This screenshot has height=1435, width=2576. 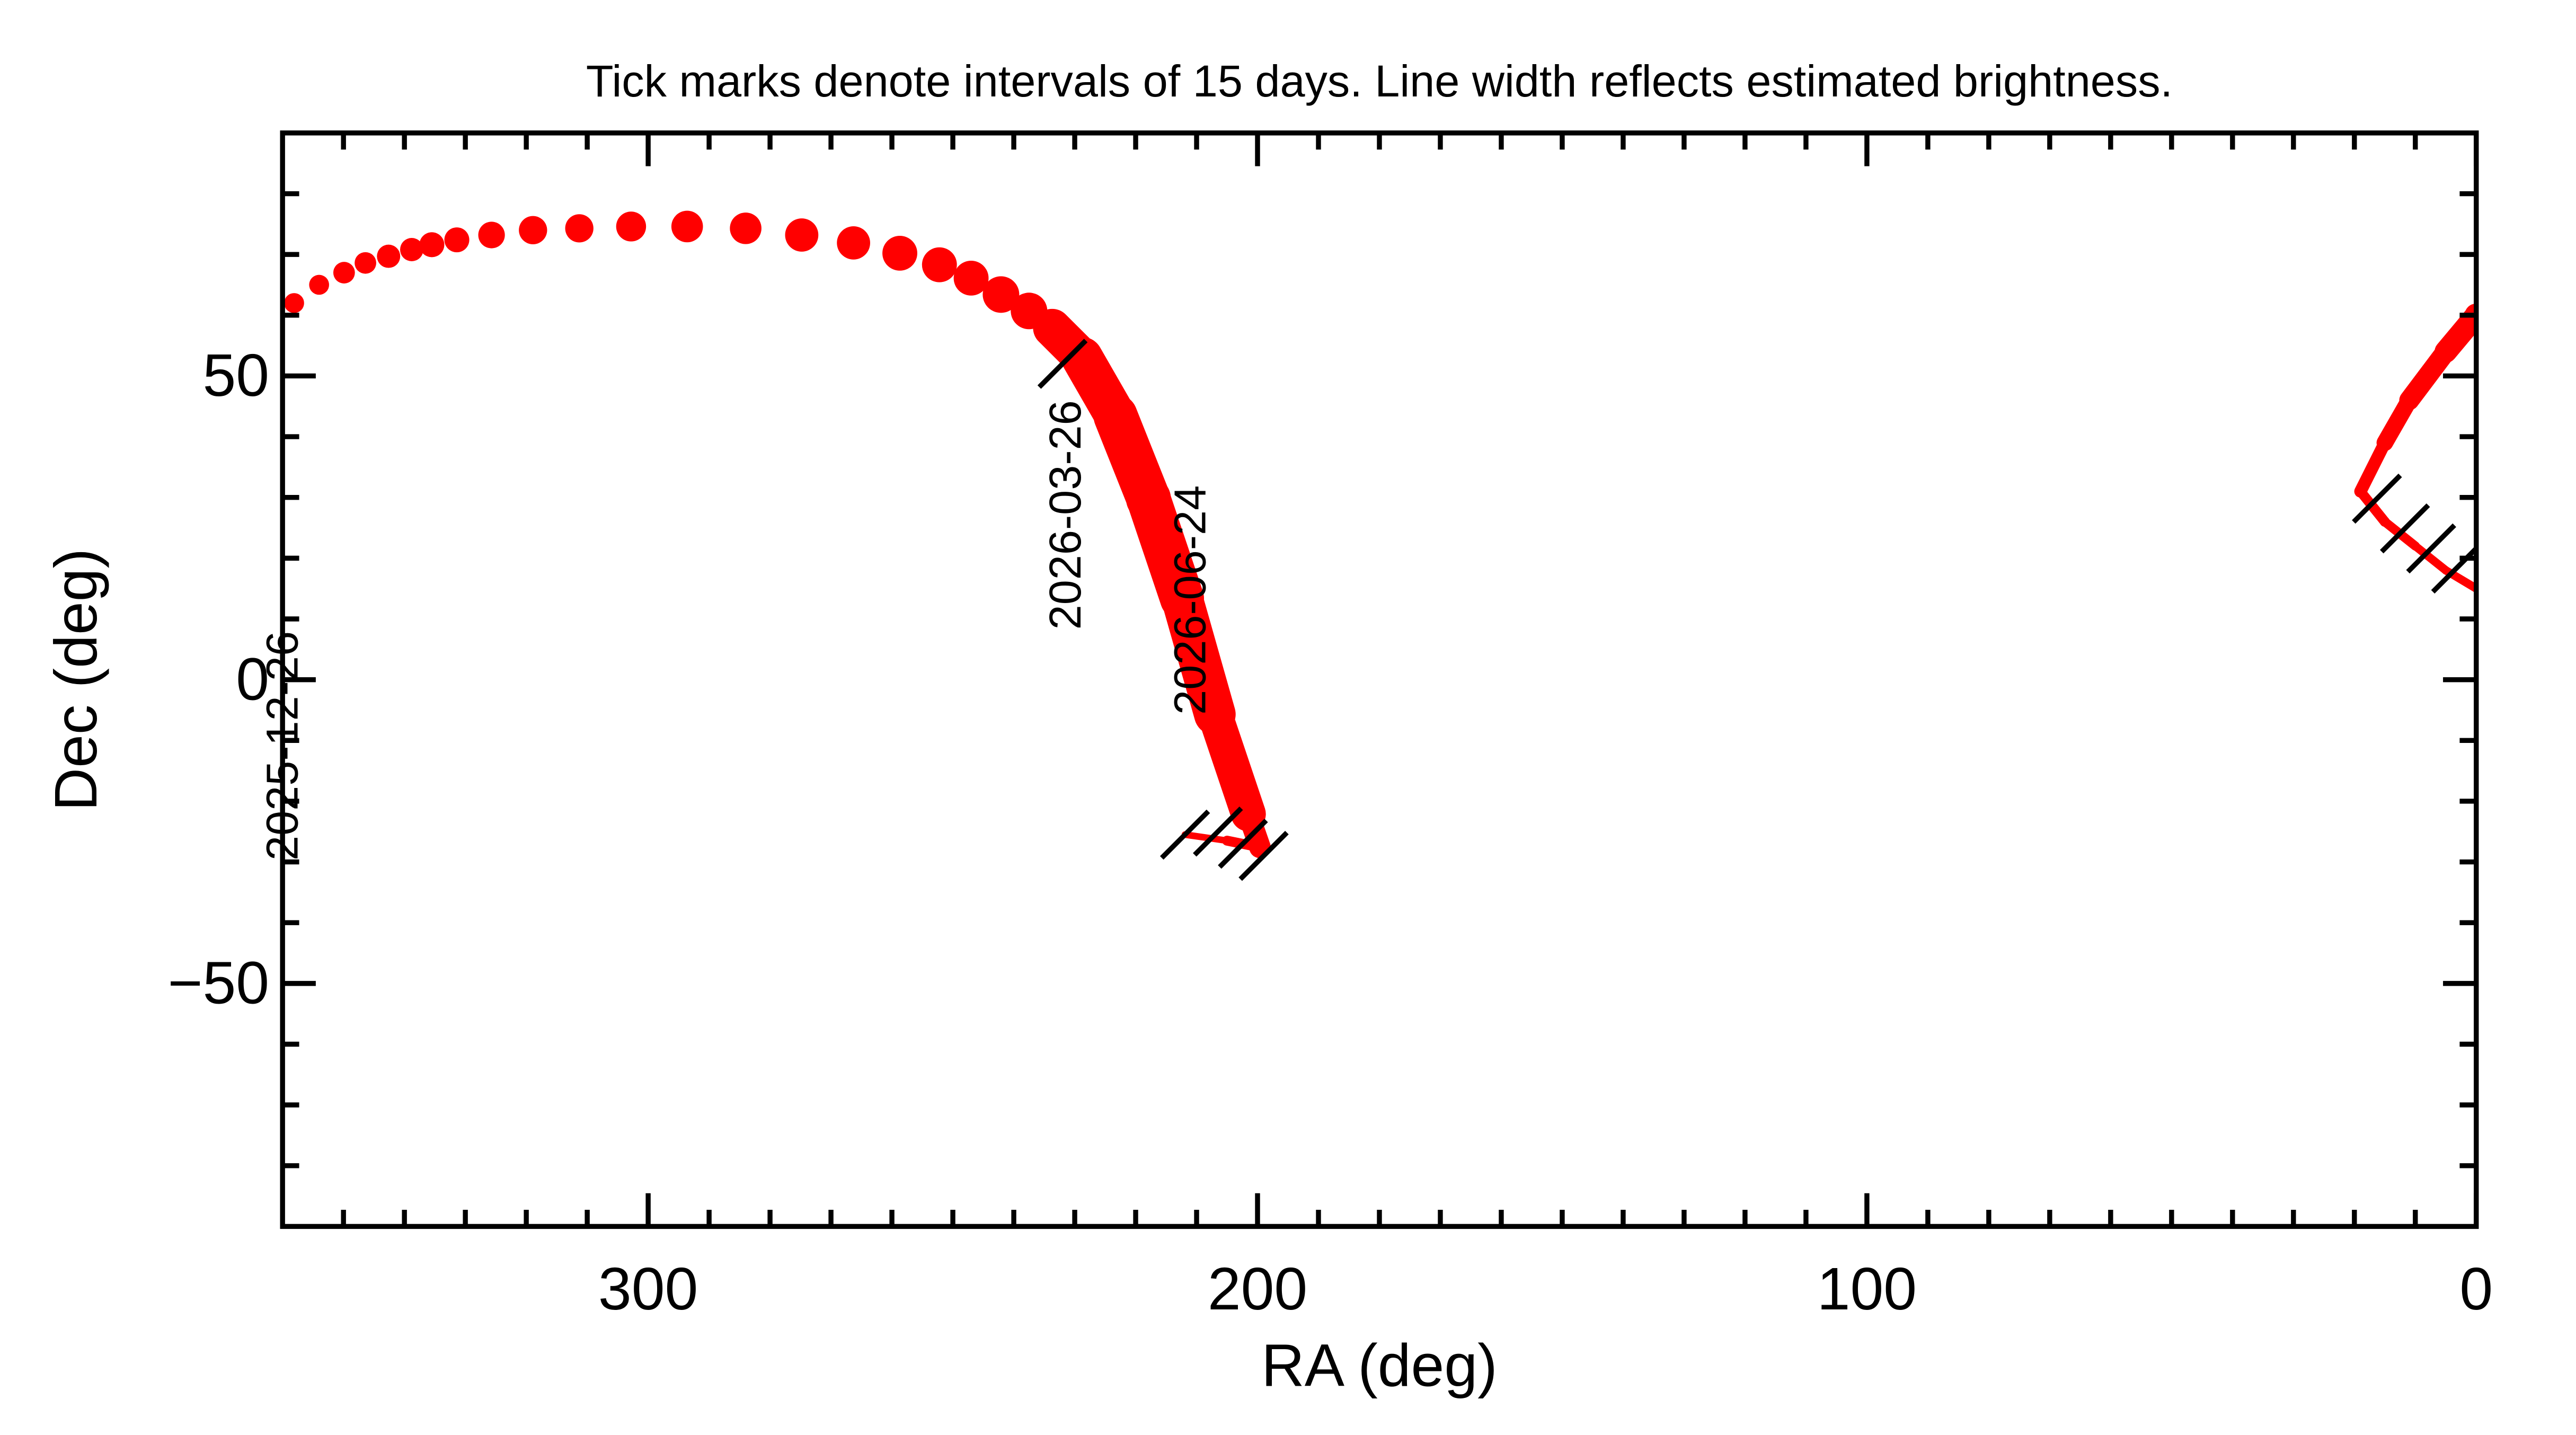 I want to click on x-tick-label: 200, so click(x=1257, y=1288).